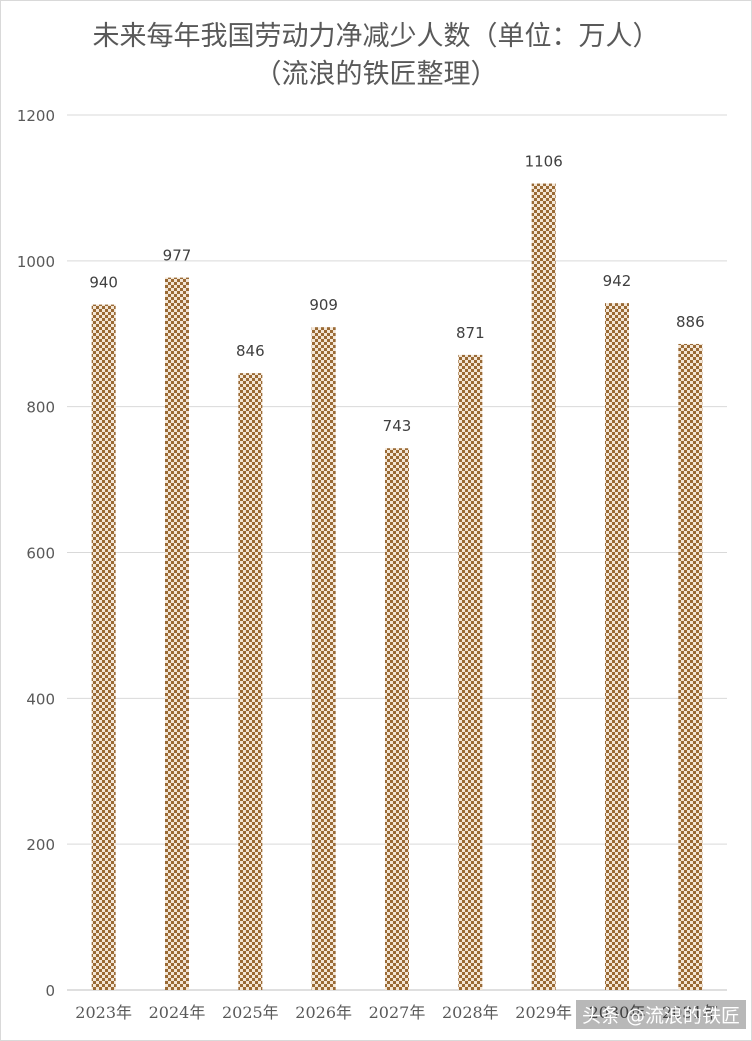 Image resolution: width=752 pixels, height=1041 pixels. Describe the element at coordinates (397, 426) in the screenshot. I see `data-label: 743` at that location.